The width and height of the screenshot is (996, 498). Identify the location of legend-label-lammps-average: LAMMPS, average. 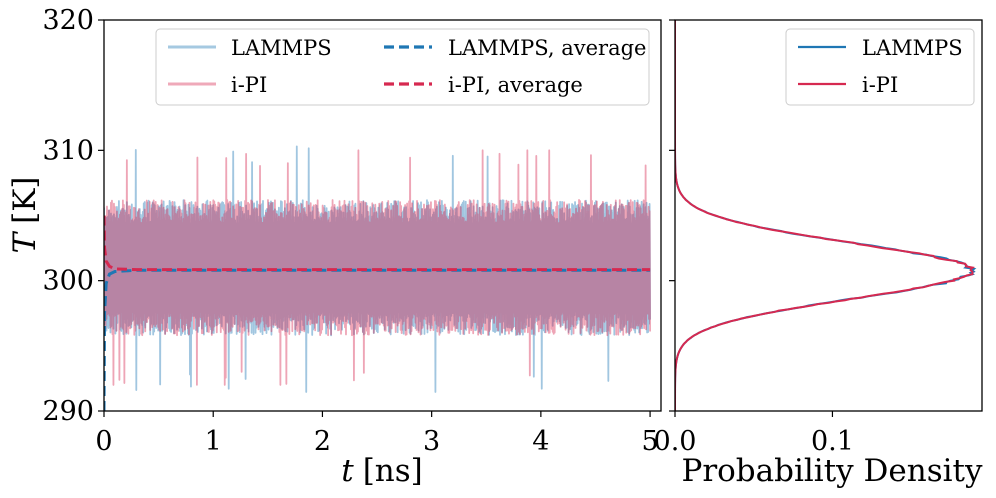
(547, 48).